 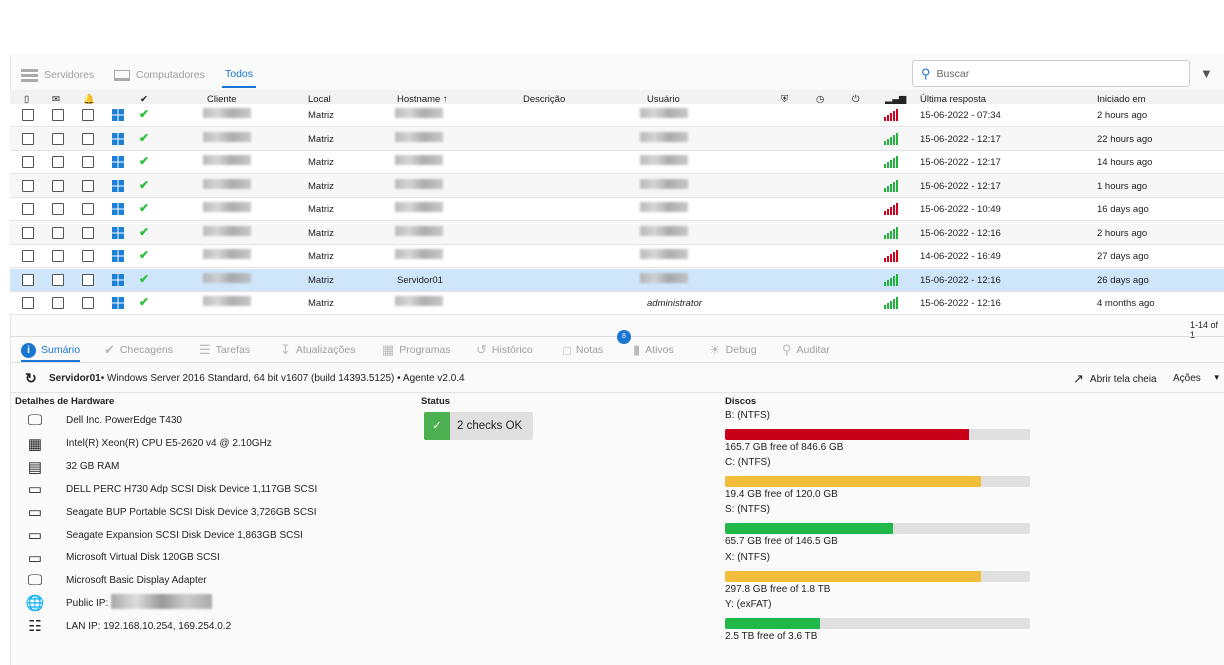 What do you see at coordinates (617, 186) in the screenshot?
I see `table-row: ✔ Matriz 15-06-2022 - 12:17 1 hours ago` at bounding box center [617, 186].